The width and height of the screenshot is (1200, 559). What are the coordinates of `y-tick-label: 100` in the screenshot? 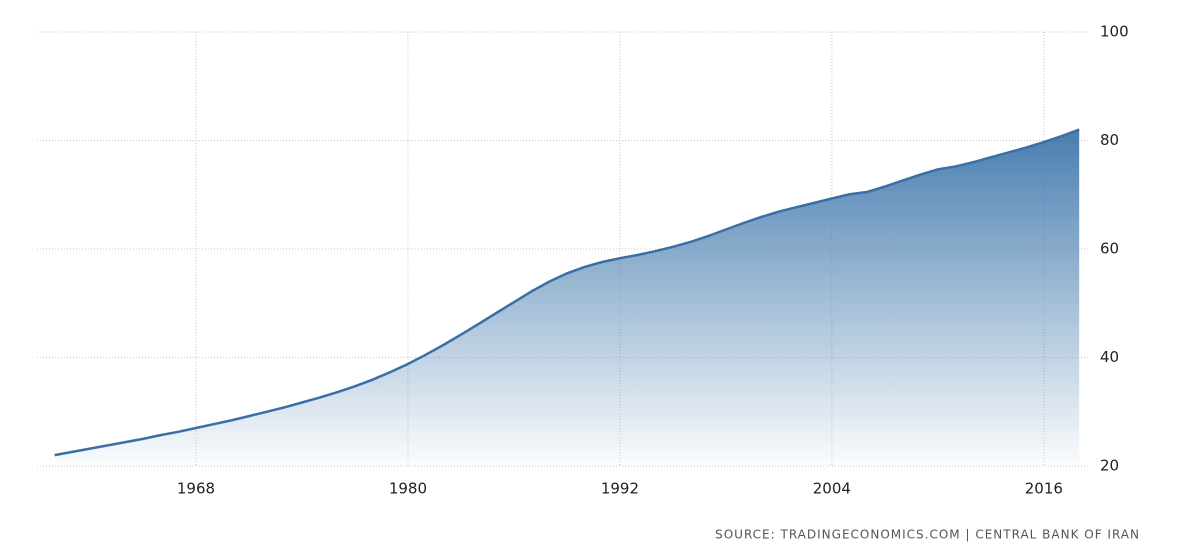 It's located at (1114, 32).